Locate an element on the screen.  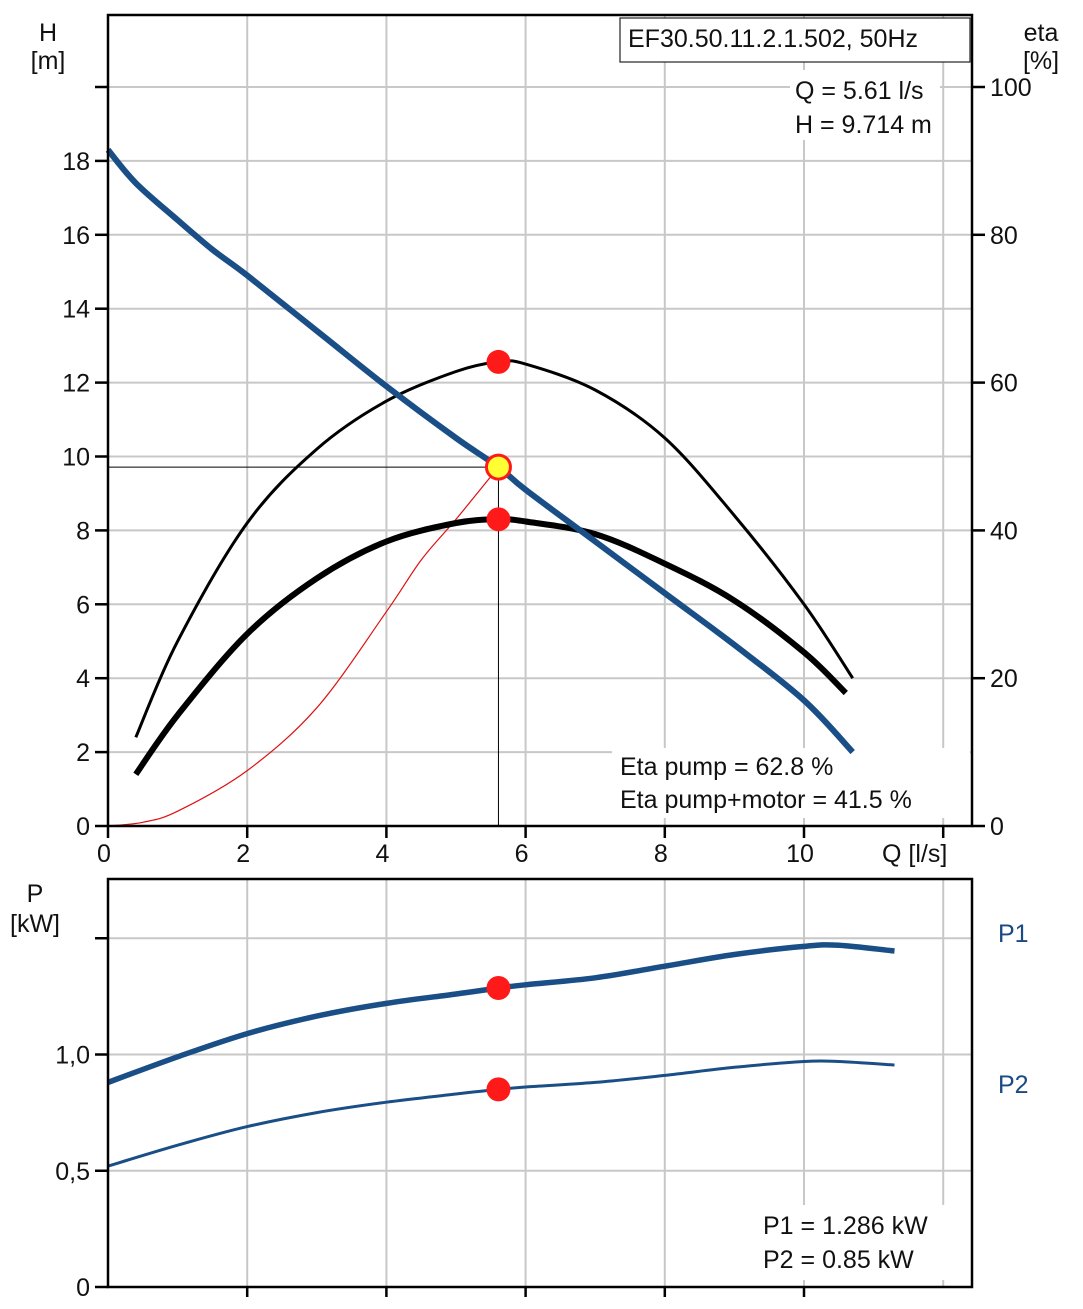
p-tick-label: 0,5 is located at coordinates (72, 1172).